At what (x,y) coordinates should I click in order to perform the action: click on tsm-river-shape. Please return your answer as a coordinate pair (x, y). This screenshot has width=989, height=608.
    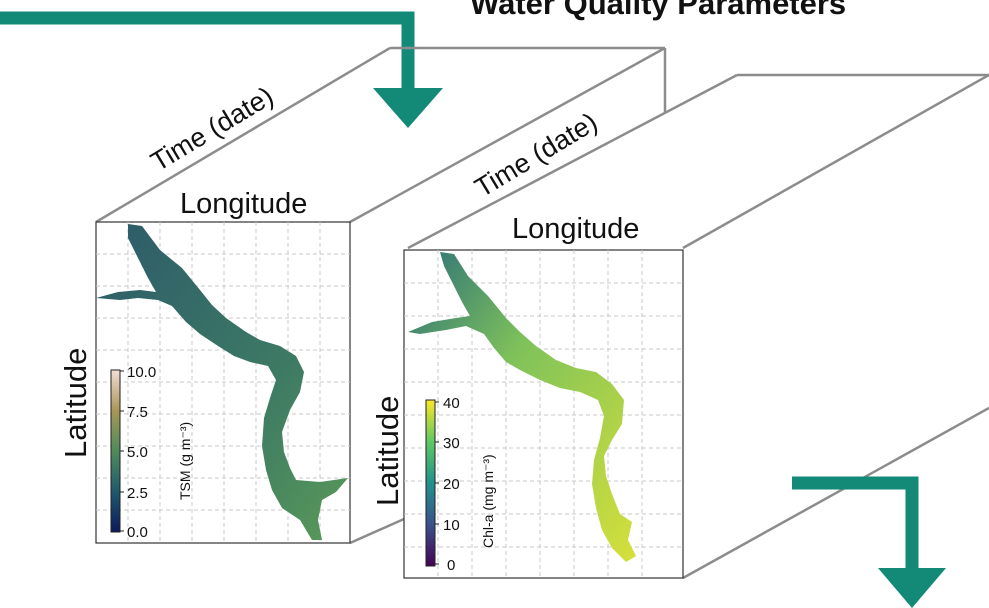
    Looking at the image, I should click on (222, 382).